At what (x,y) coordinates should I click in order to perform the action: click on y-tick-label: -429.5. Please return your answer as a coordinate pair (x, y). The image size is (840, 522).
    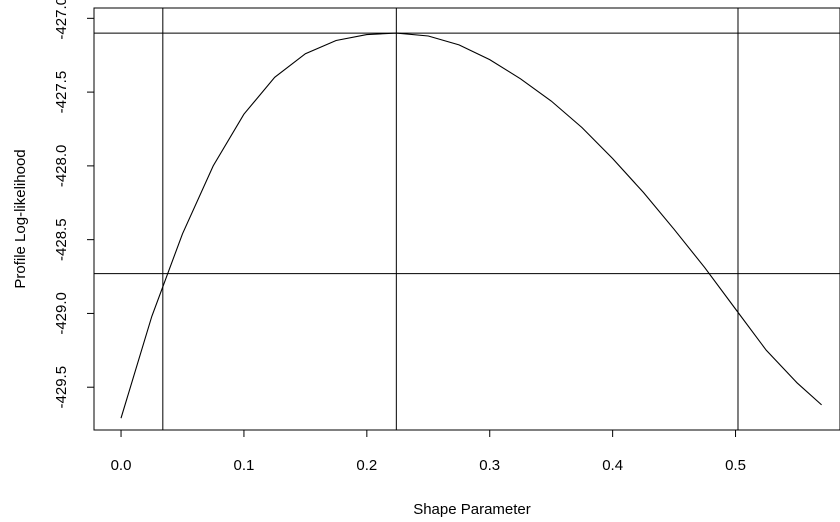
    Looking at the image, I should click on (61, 387).